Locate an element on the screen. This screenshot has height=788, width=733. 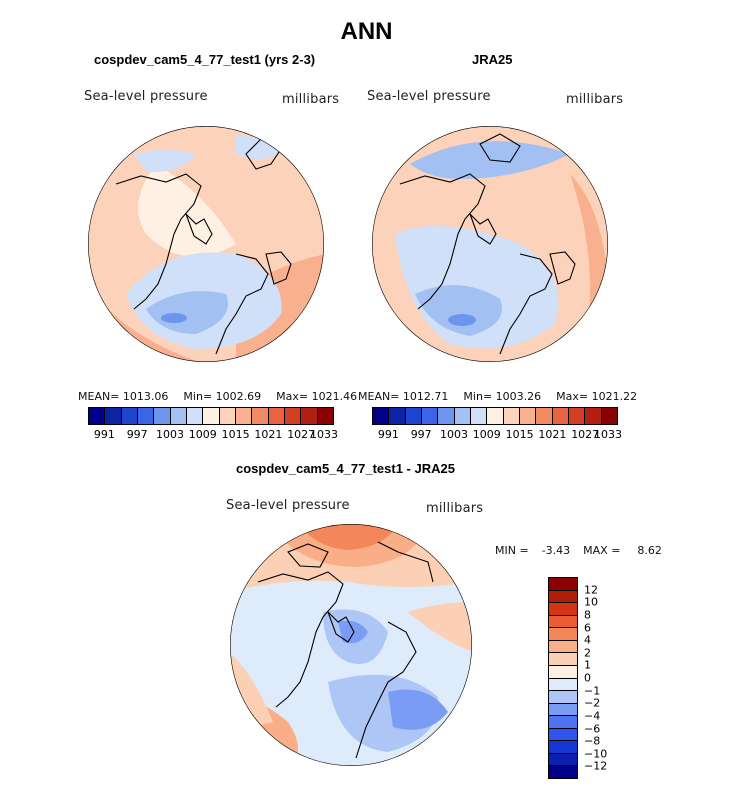
obs-panel-title: JRA25 is located at coordinates (492, 59).